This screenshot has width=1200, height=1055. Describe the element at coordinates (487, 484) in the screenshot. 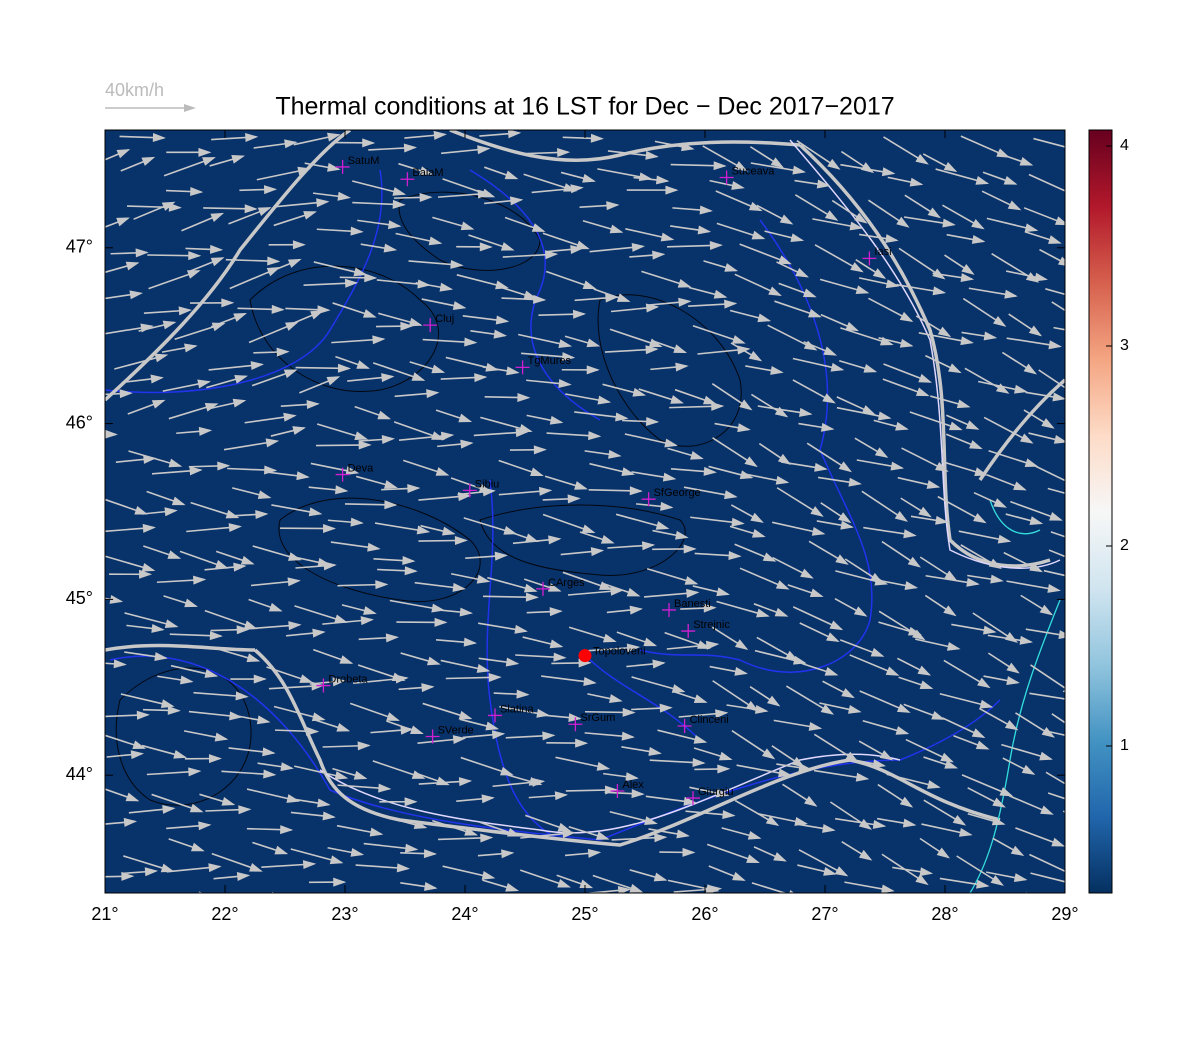

I see `city-label: Sibiu` at that location.